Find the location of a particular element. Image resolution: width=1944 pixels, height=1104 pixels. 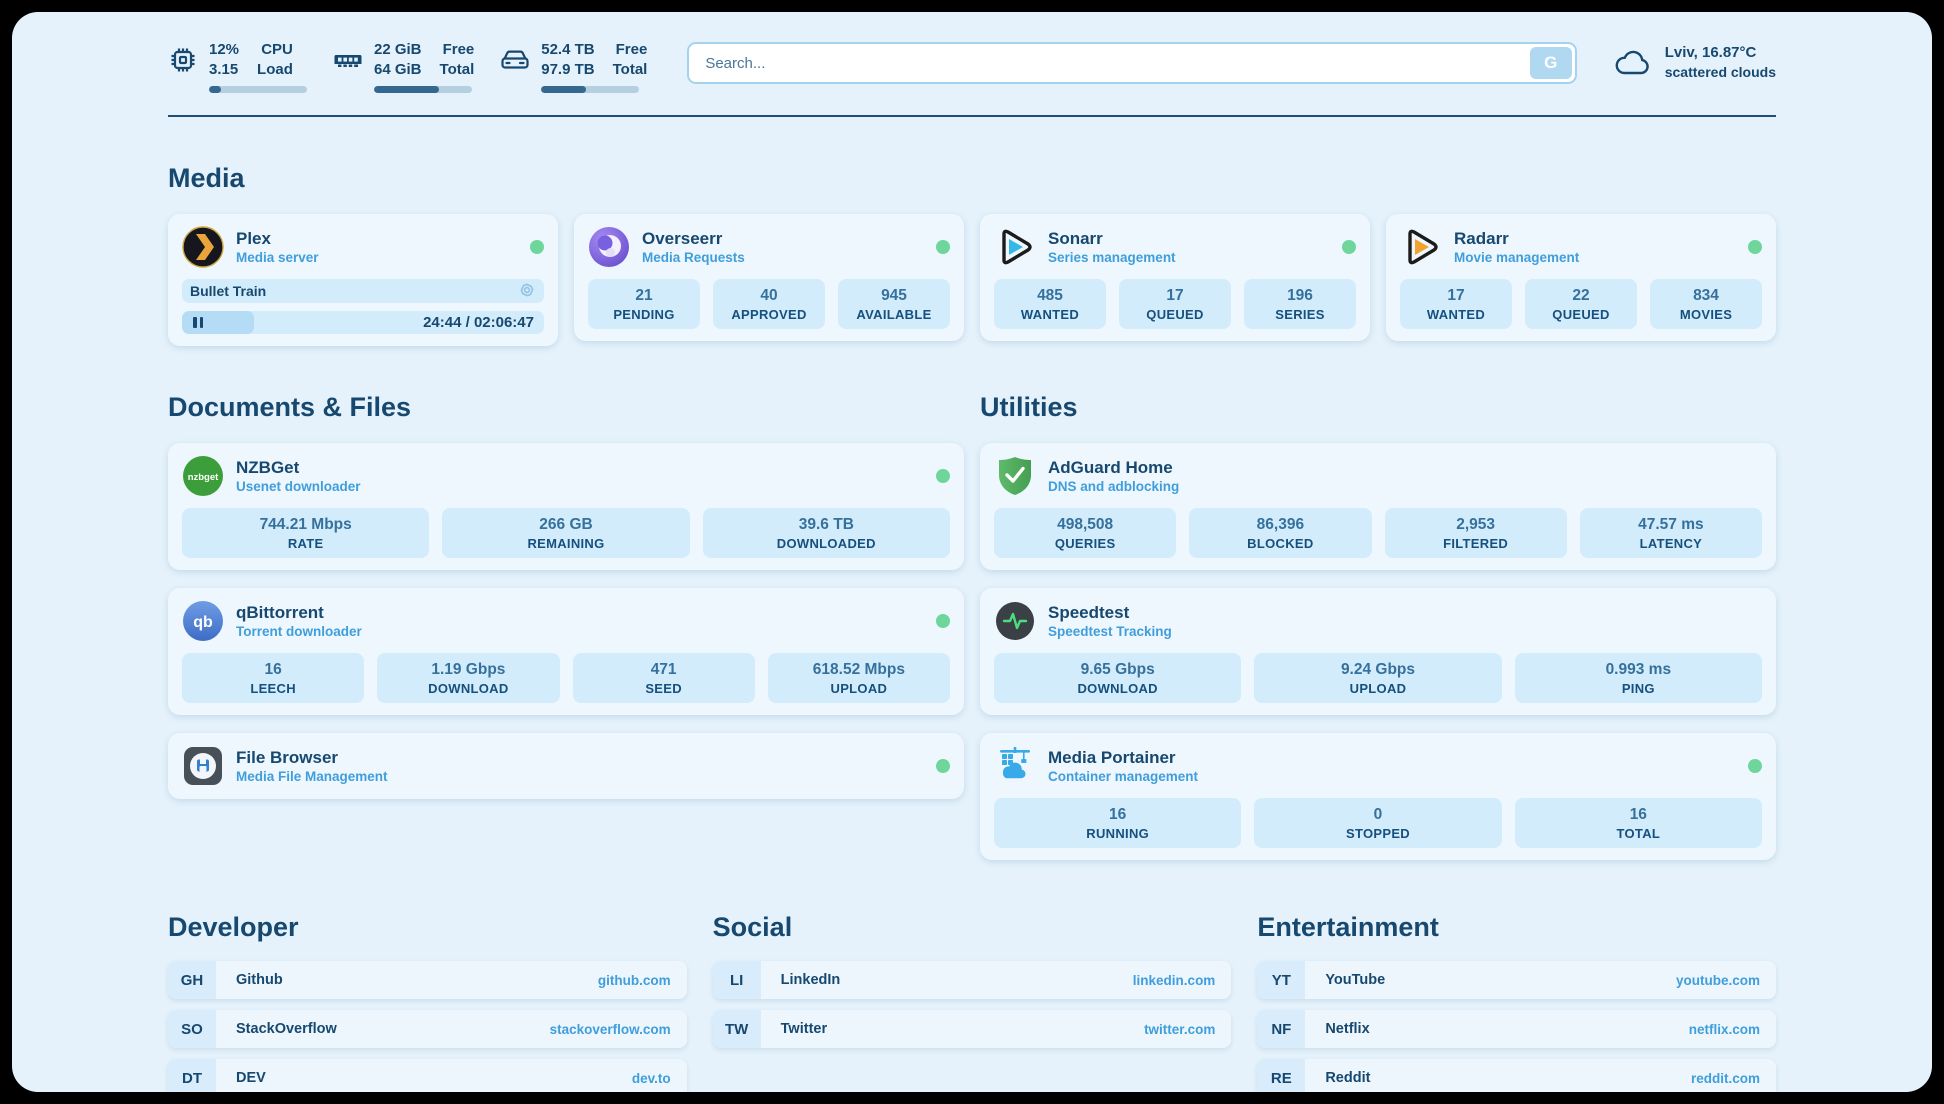

playback-time: 24:44 / 02:06:47 is located at coordinates (478, 322).